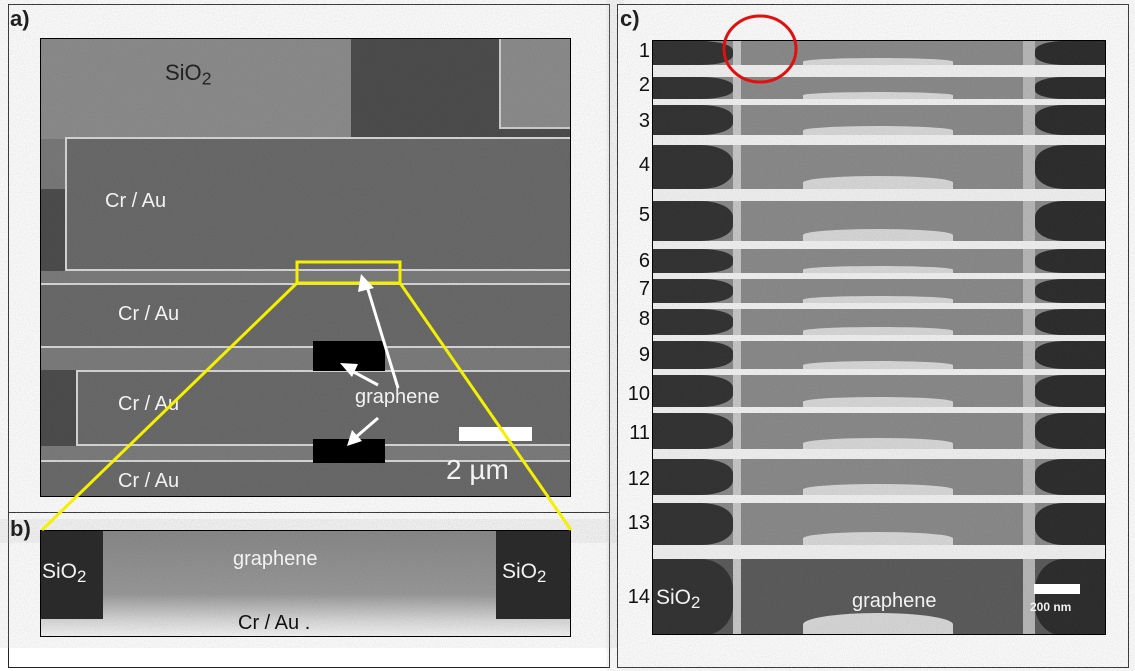 This screenshot has width=1135, height=671. Describe the element at coordinates (20, 18) in the screenshot. I see `panel-a-label: a)` at that location.